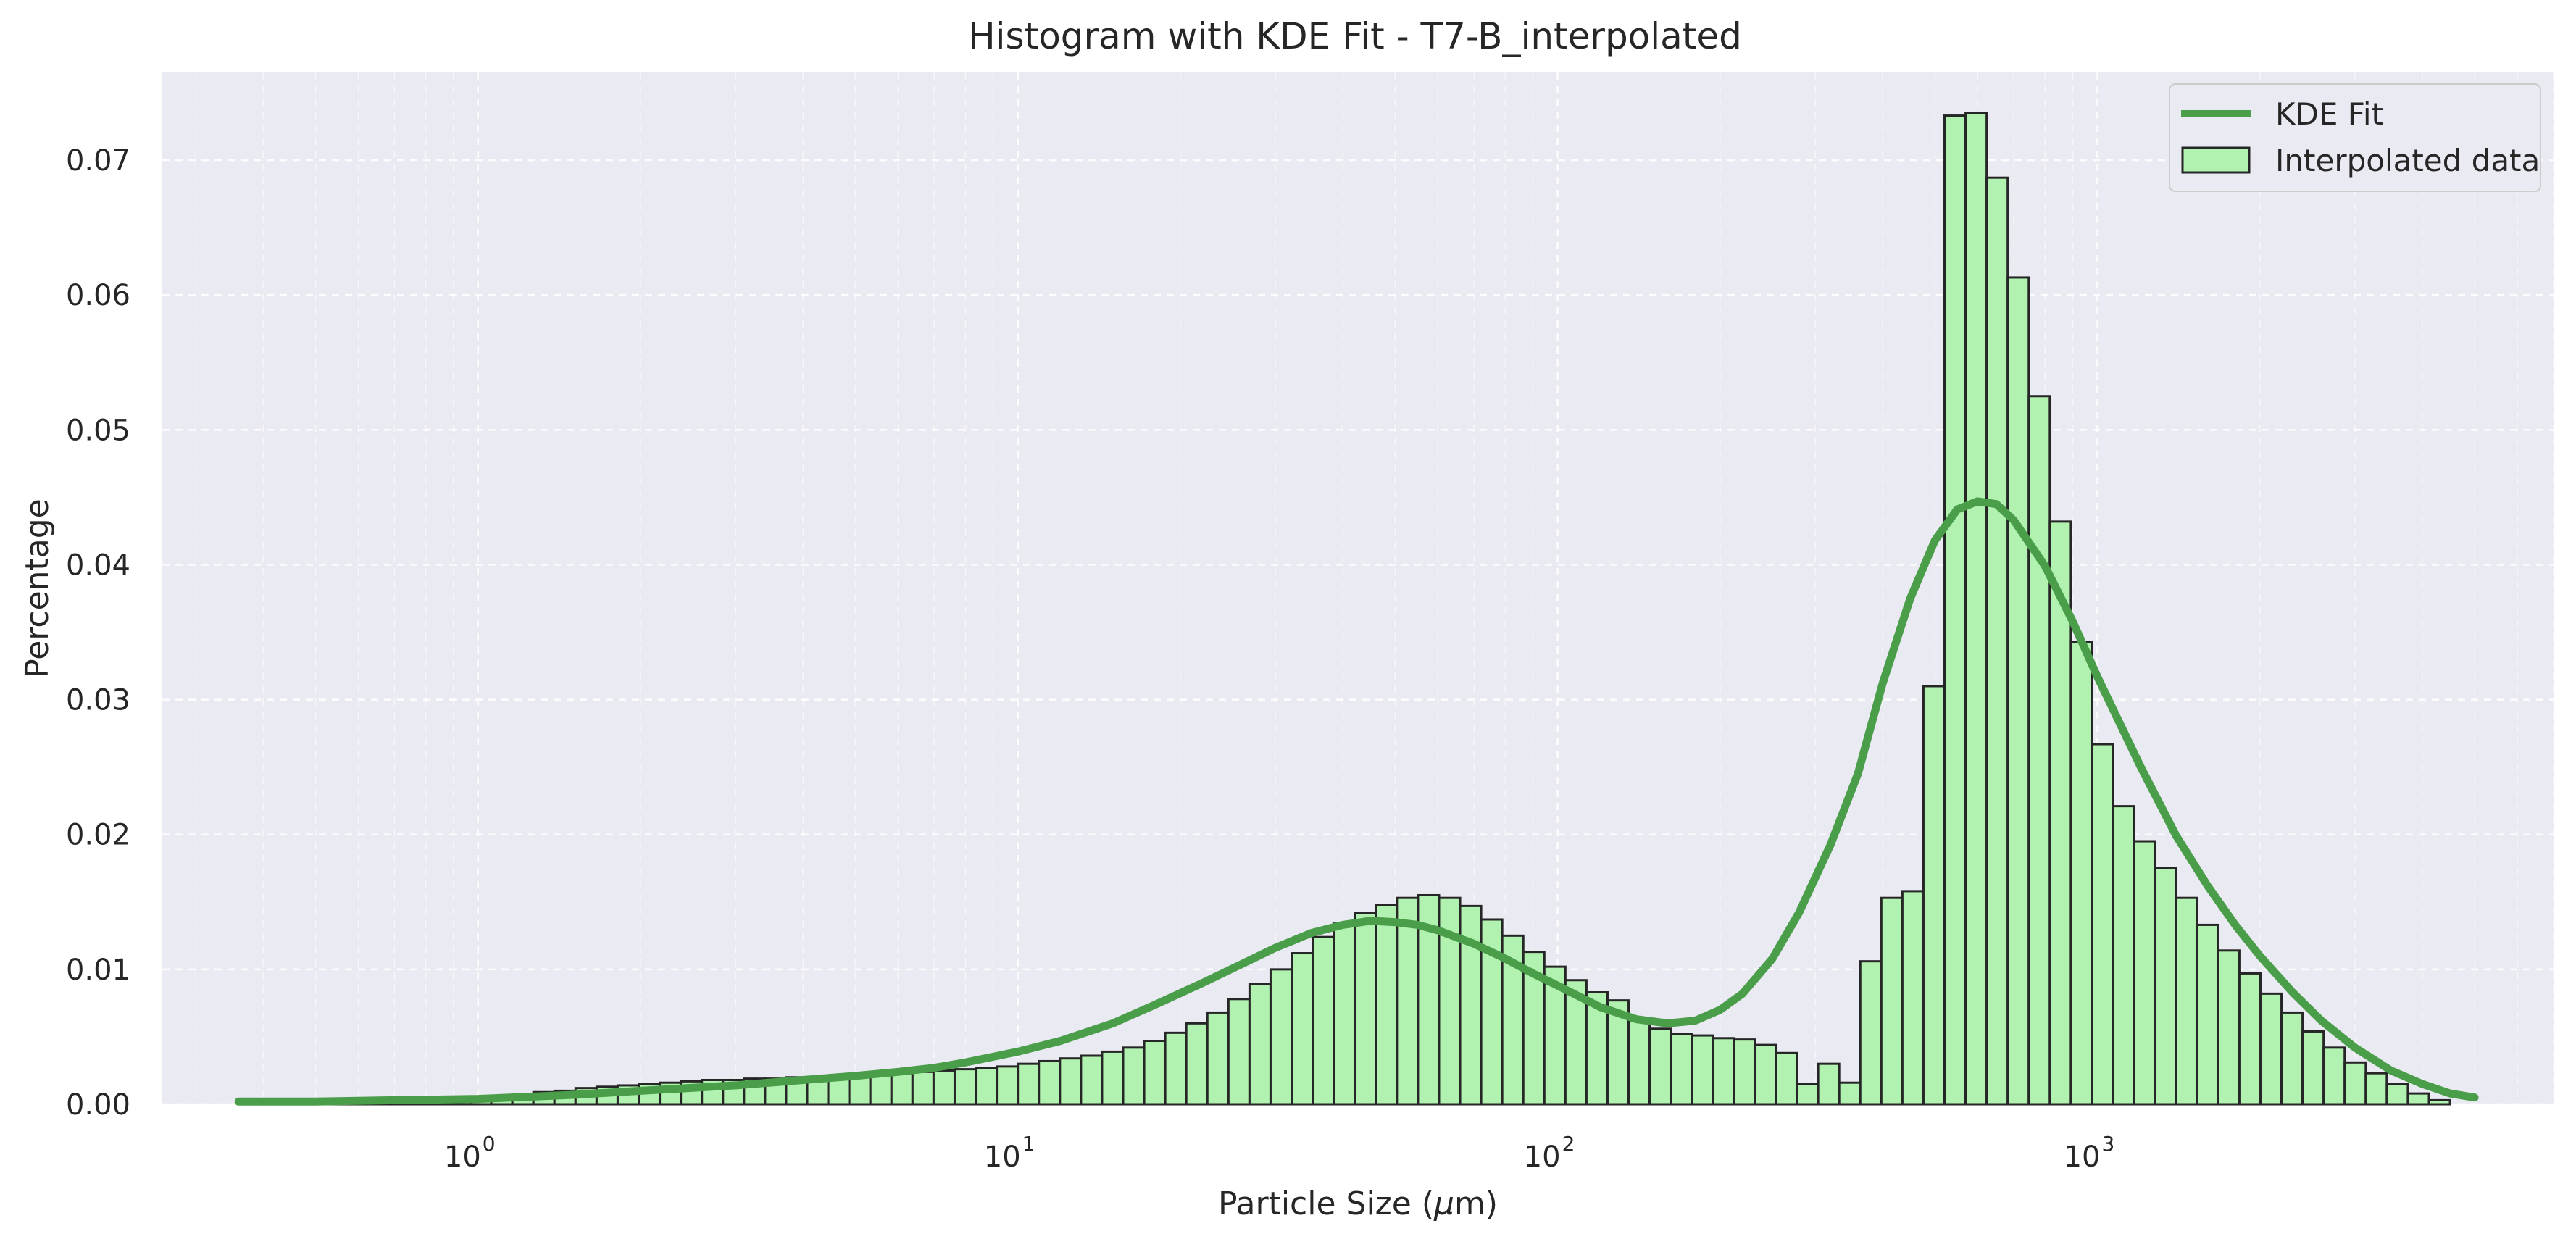  What do you see at coordinates (98, 633) in the screenshot?
I see `y-axis-ticks: 0.00 0.01 0.02 0.03 0.04 0.05 0.06 0.07` at bounding box center [98, 633].